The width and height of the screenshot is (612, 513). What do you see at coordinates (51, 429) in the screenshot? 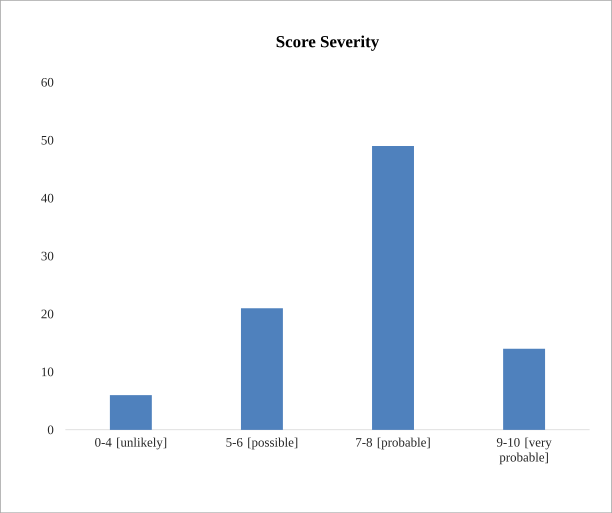
I see `y-tick-label: 0` at bounding box center [51, 429].